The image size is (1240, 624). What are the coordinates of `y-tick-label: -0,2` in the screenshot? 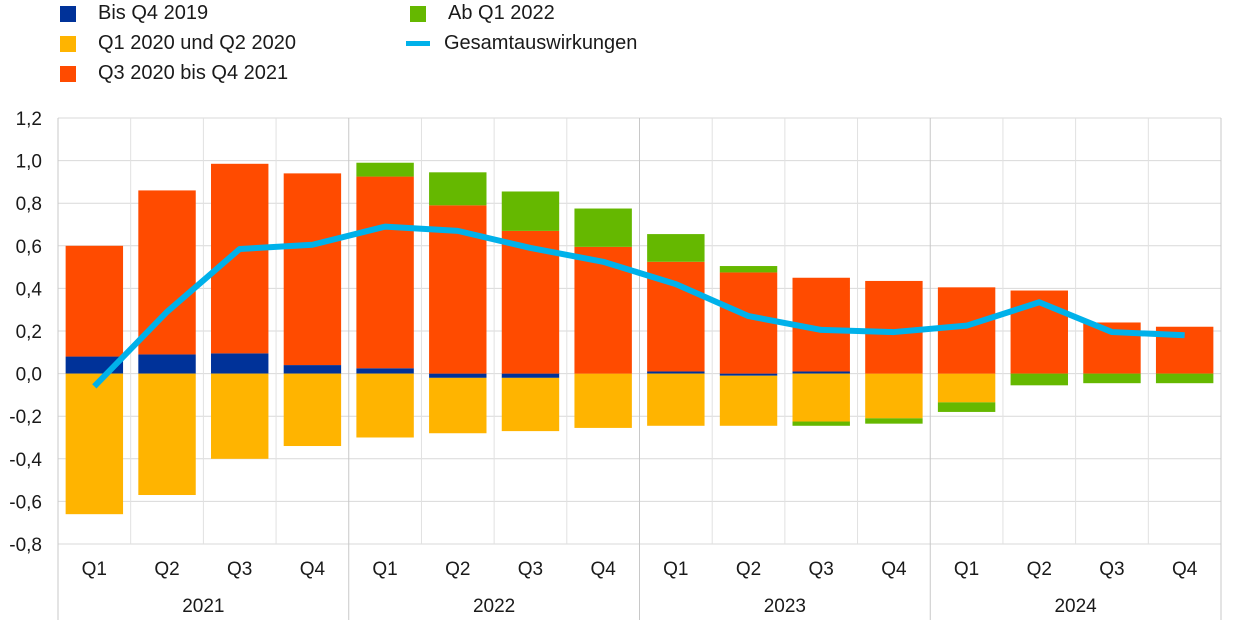 It's located at (25, 417).